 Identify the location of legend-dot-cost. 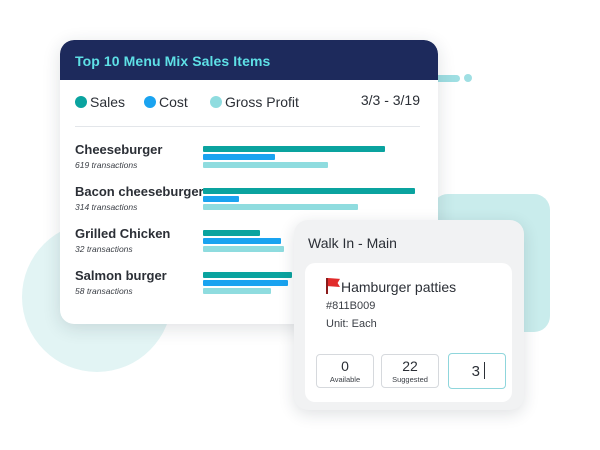
(150, 102).